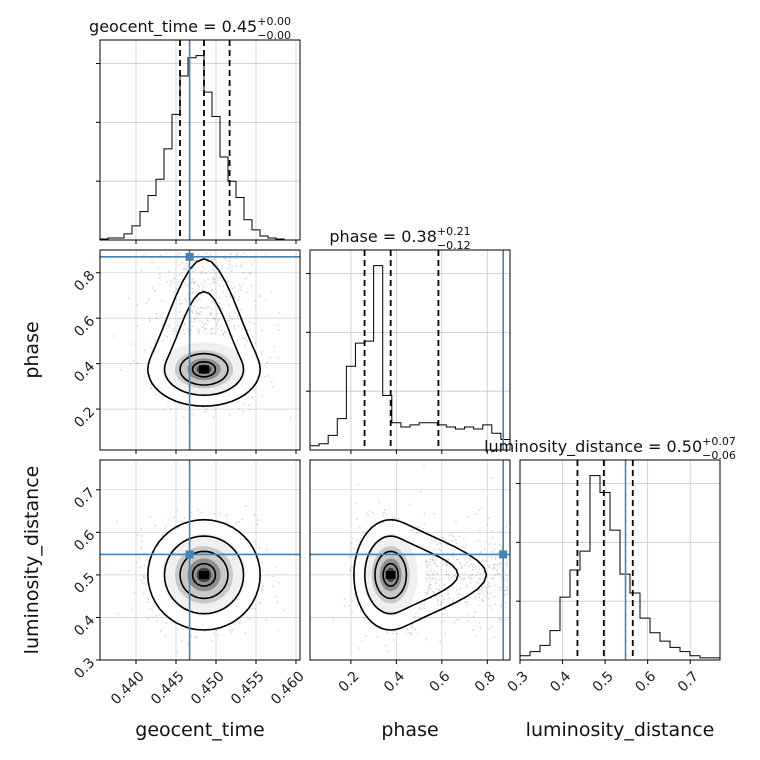 This screenshot has width=760, height=760. I want to click on x-tick-label: 0.8, so click(485, 681).